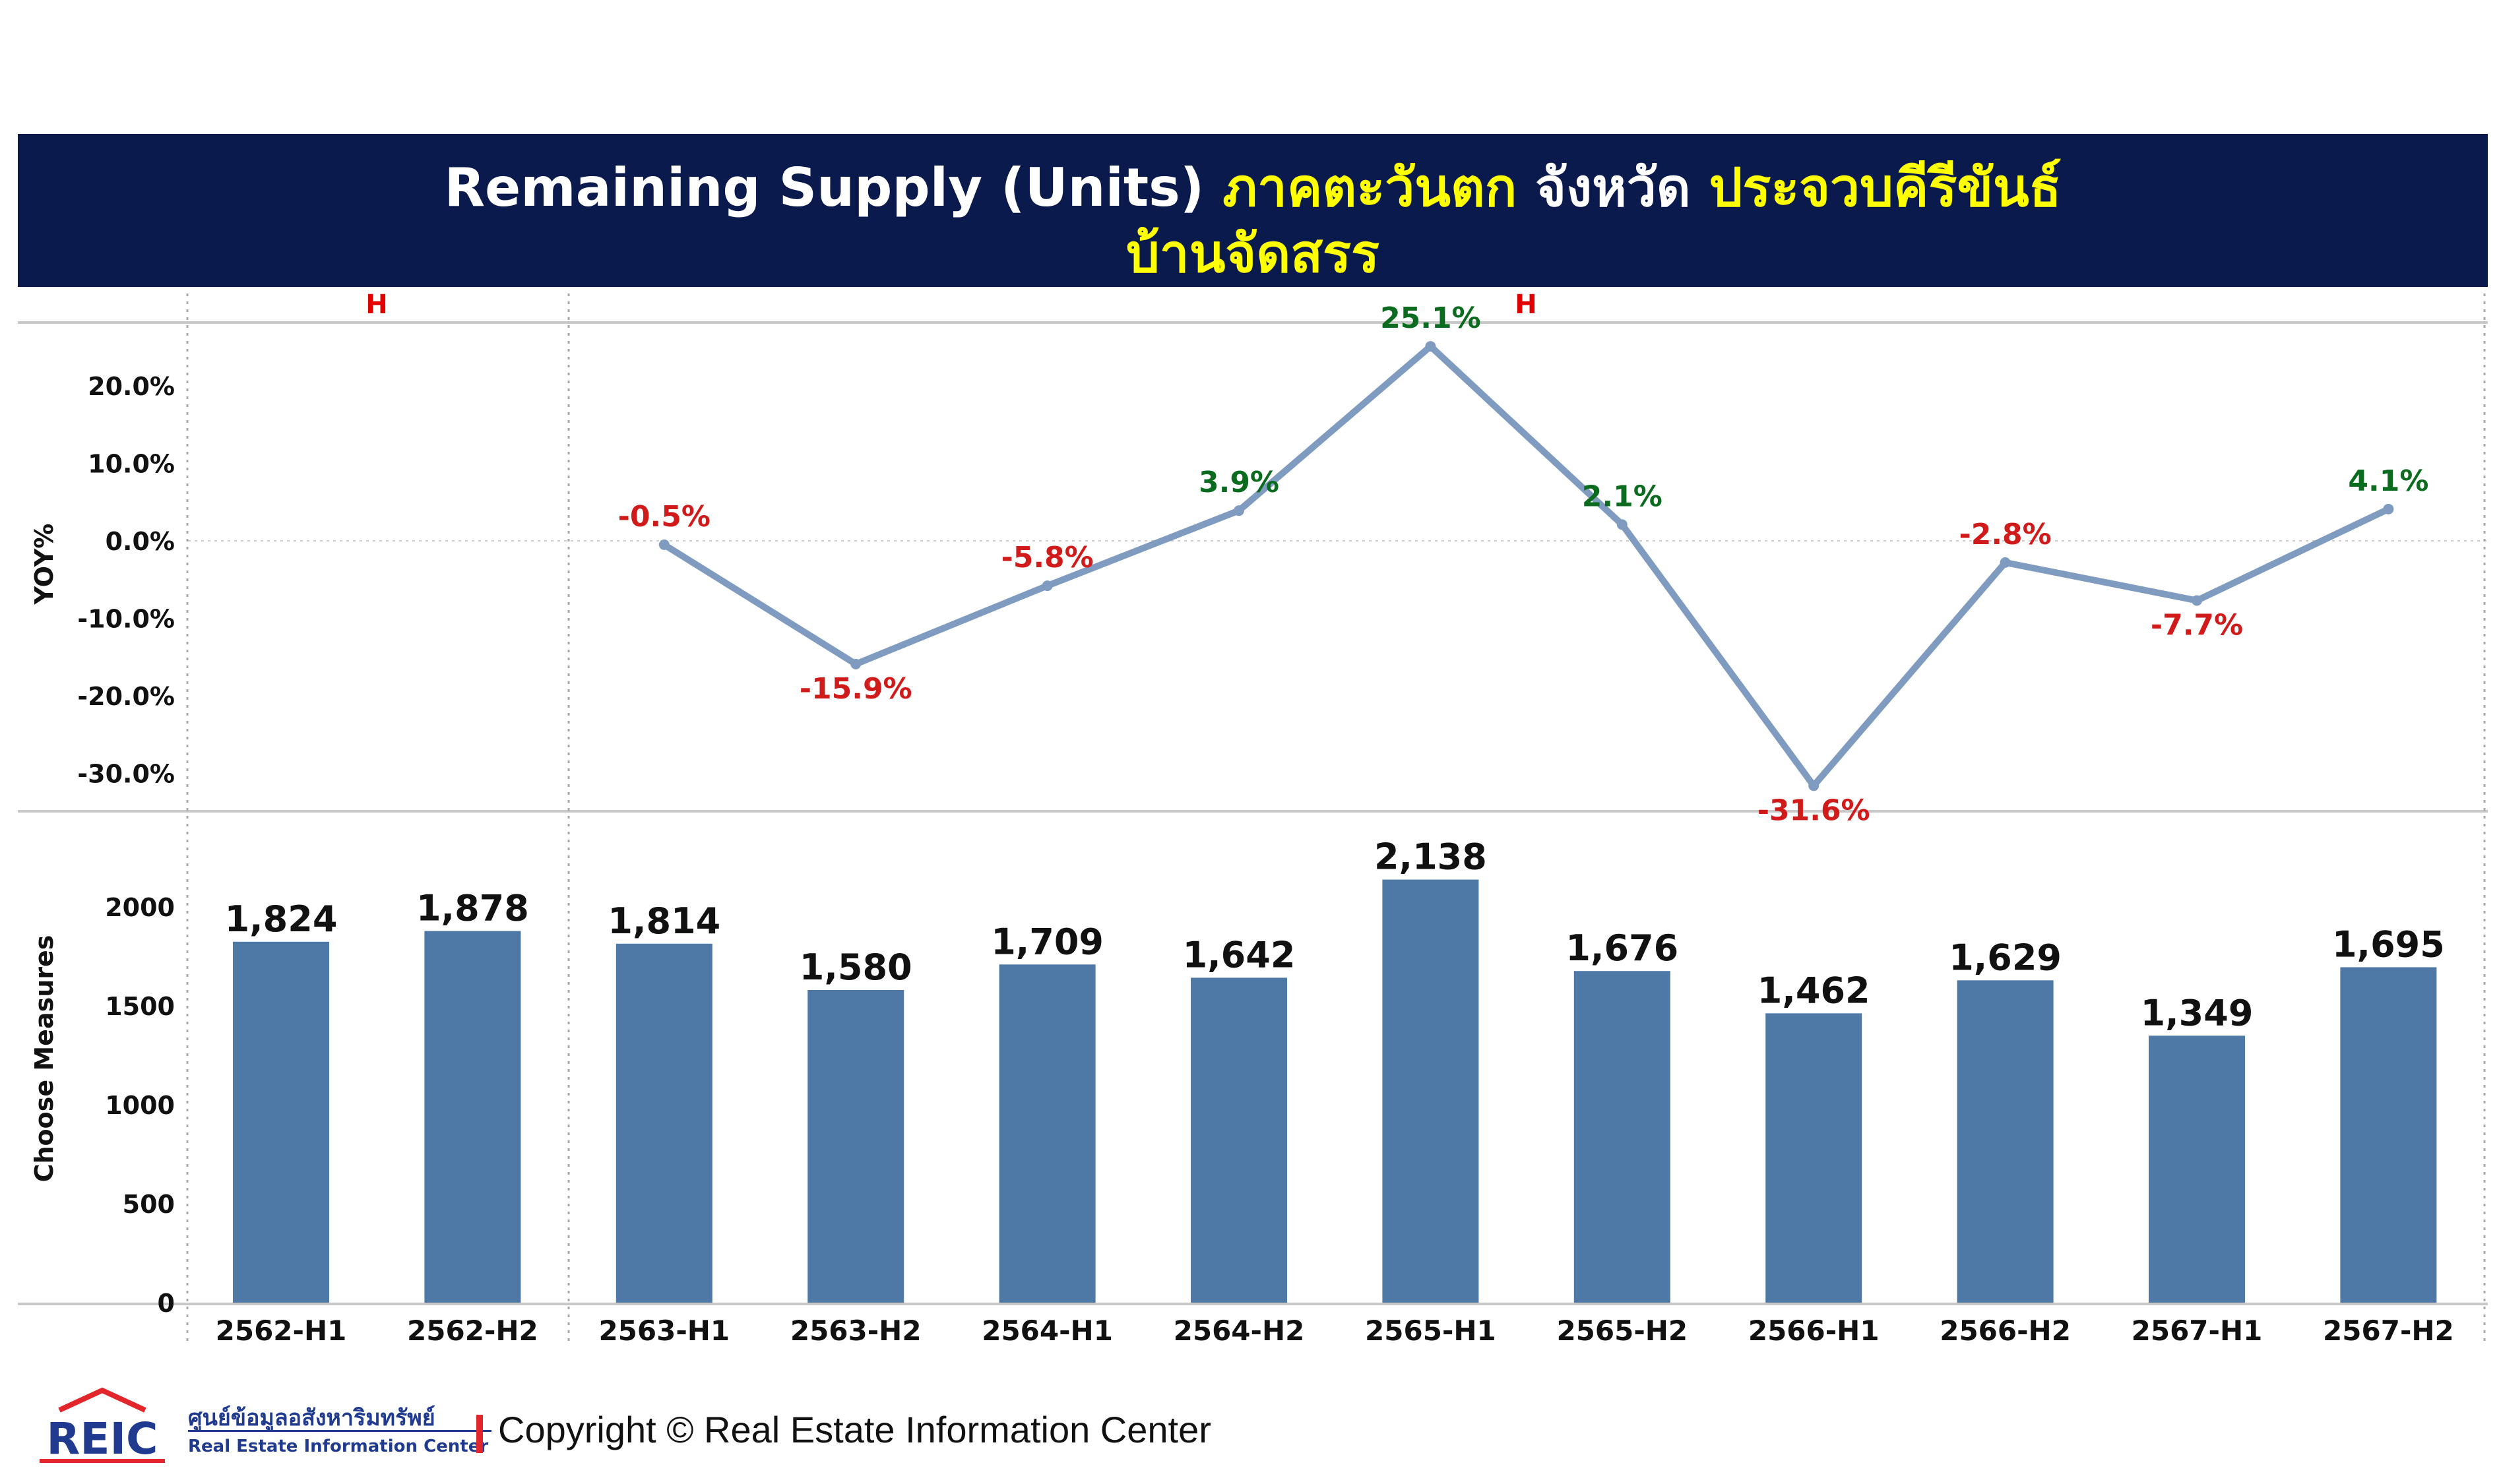 This screenshot has width=2499, height=1484. Describe the element at coordinates (664, 1123) in the screenshot. I see `bar-2563-H1` at that location.